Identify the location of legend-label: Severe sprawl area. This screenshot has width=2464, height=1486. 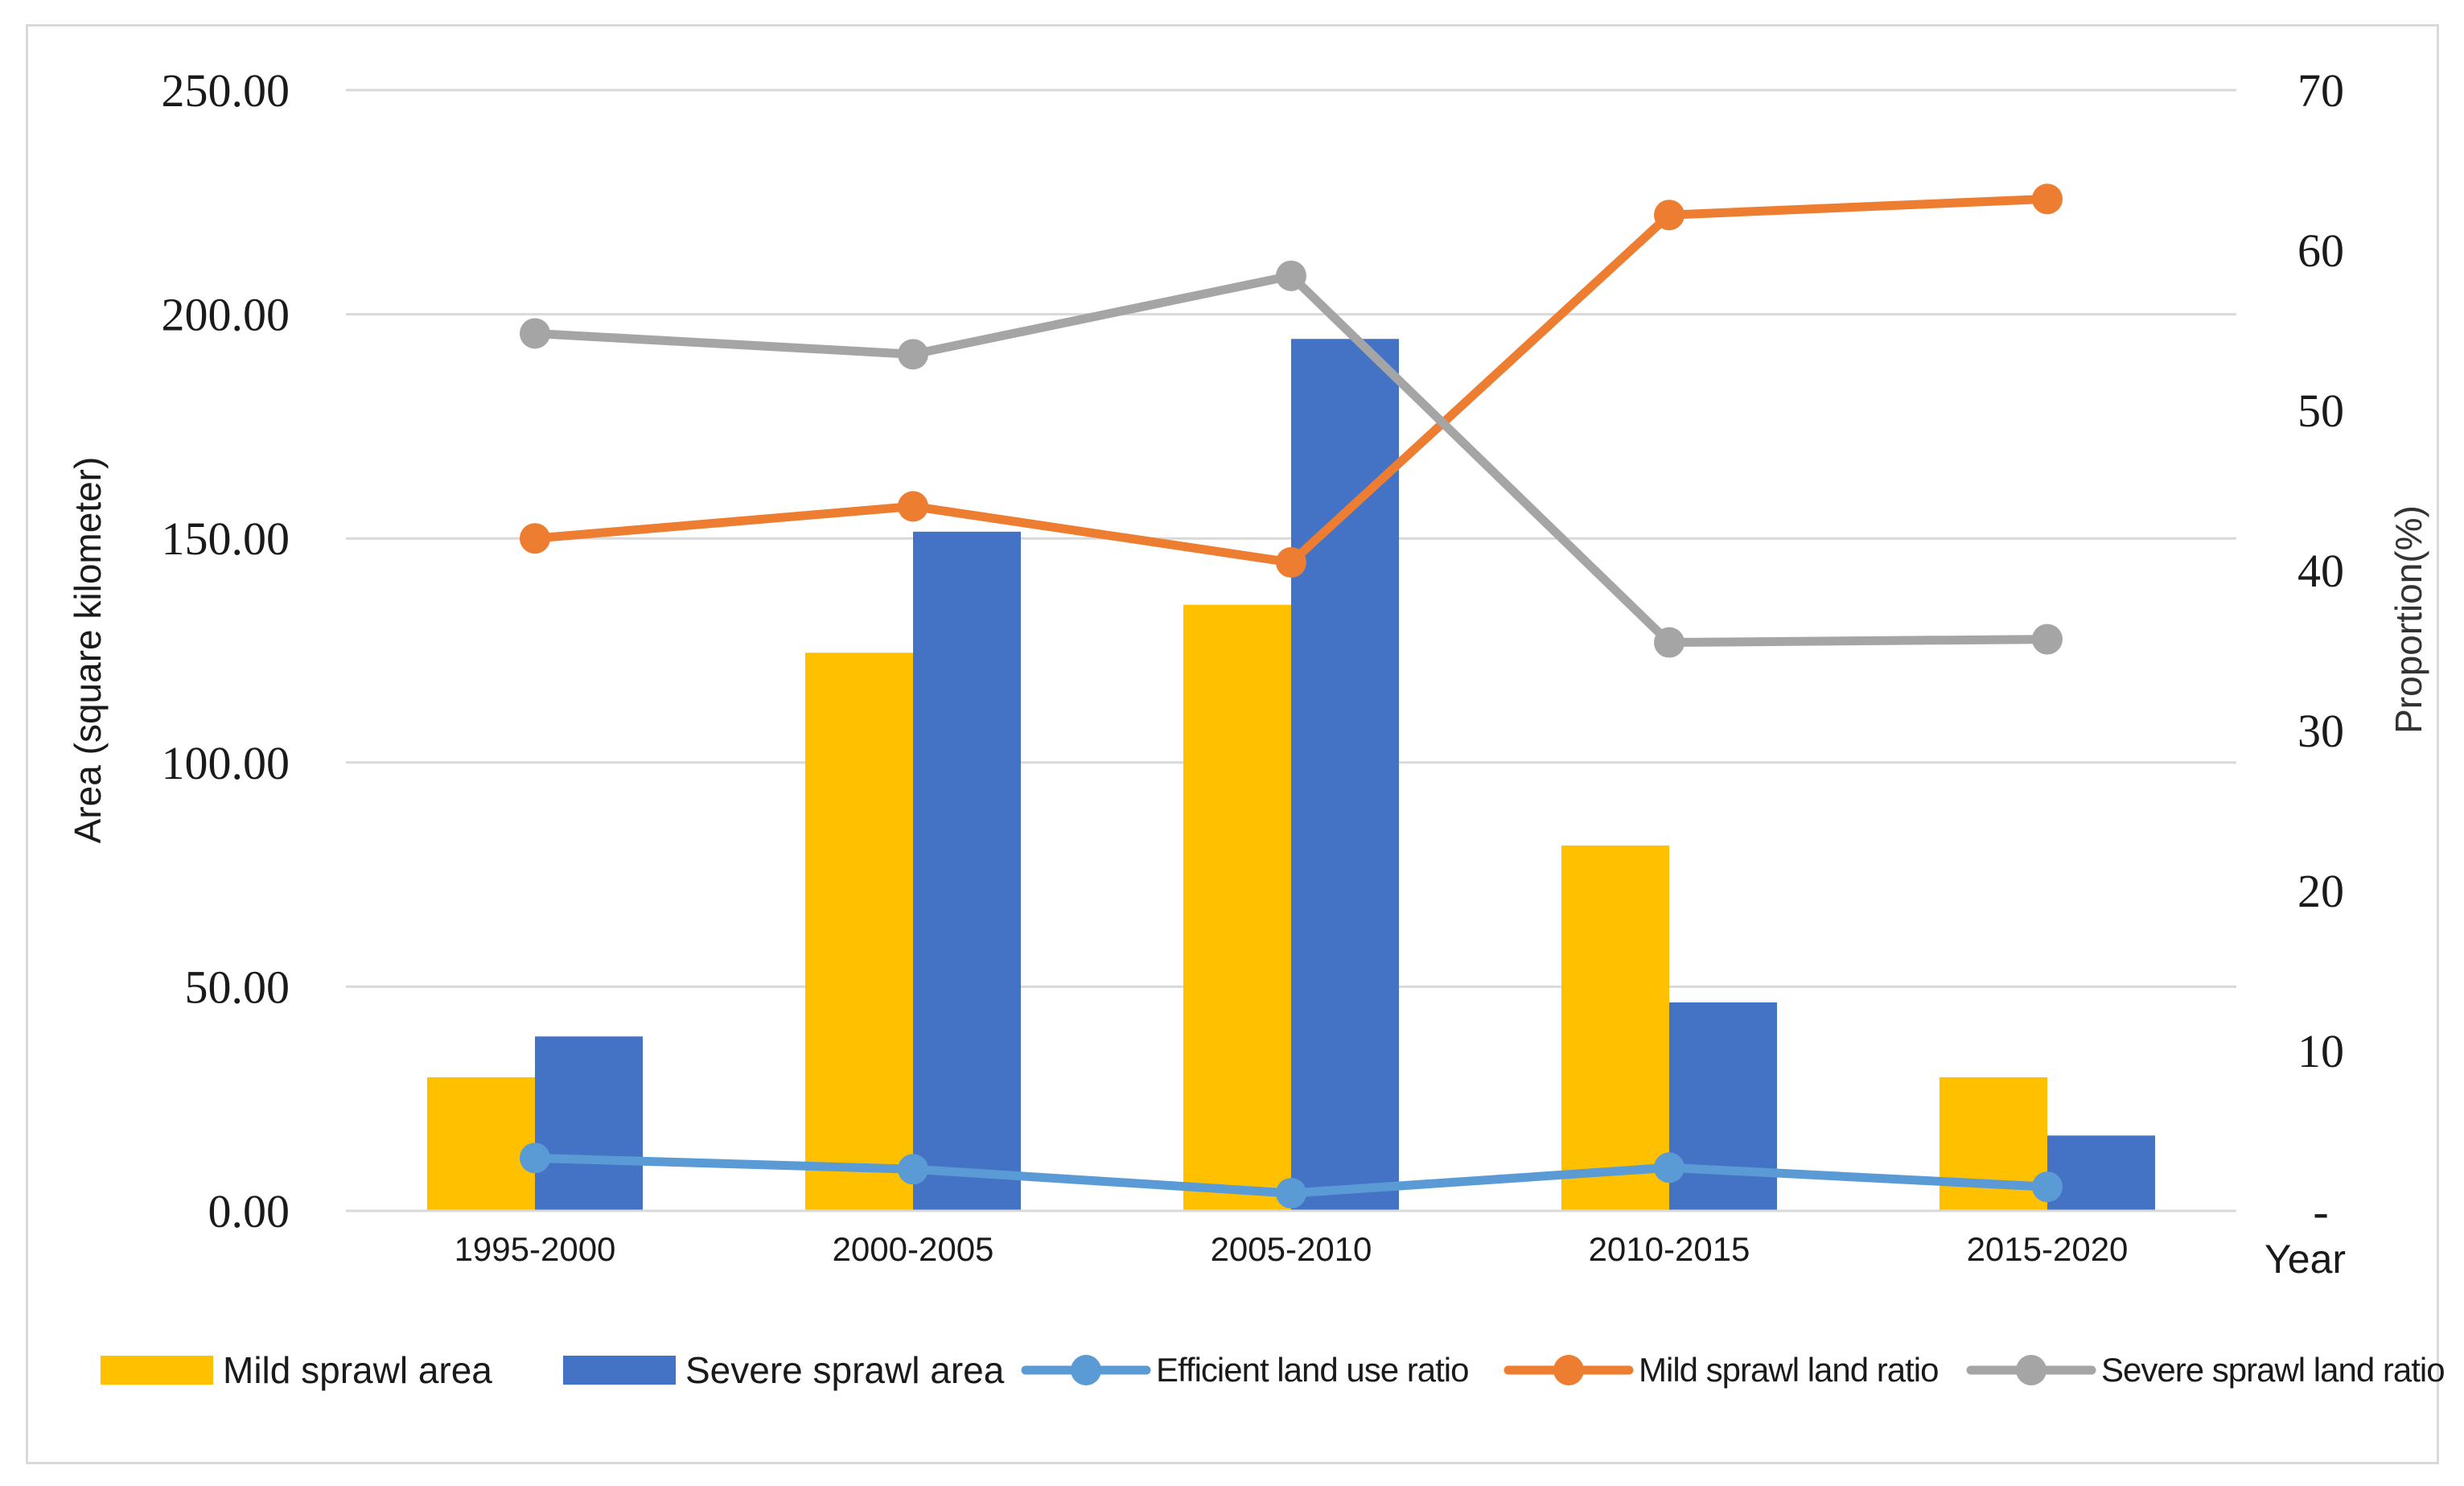
(845, 1370).